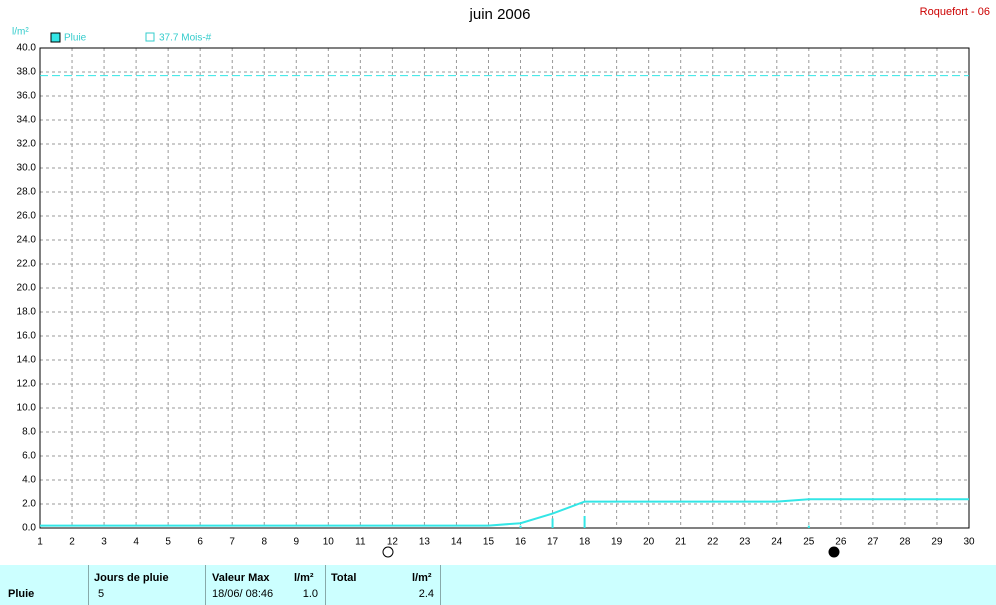  Describe the element at coordinates (200, 542) in the screenshot. I see `x-tick-label: 6` at that location.